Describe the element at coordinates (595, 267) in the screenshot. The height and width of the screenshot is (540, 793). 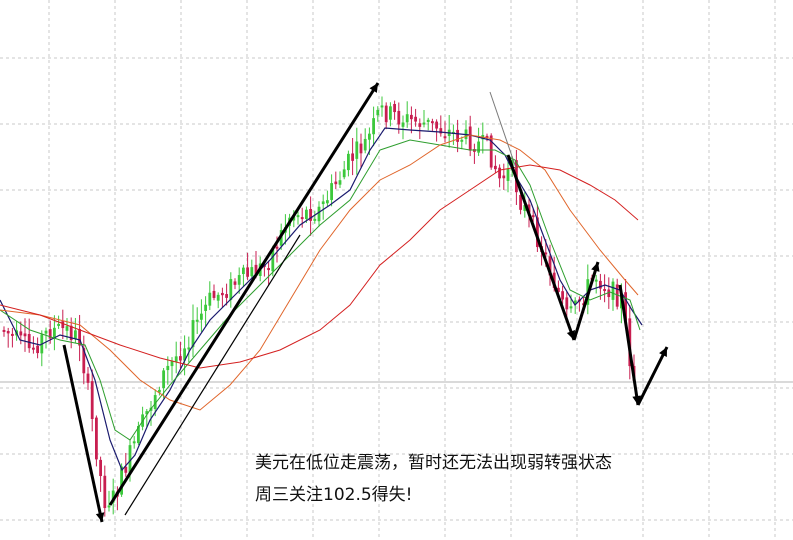
I see `arrow-up-2-head` at that location.